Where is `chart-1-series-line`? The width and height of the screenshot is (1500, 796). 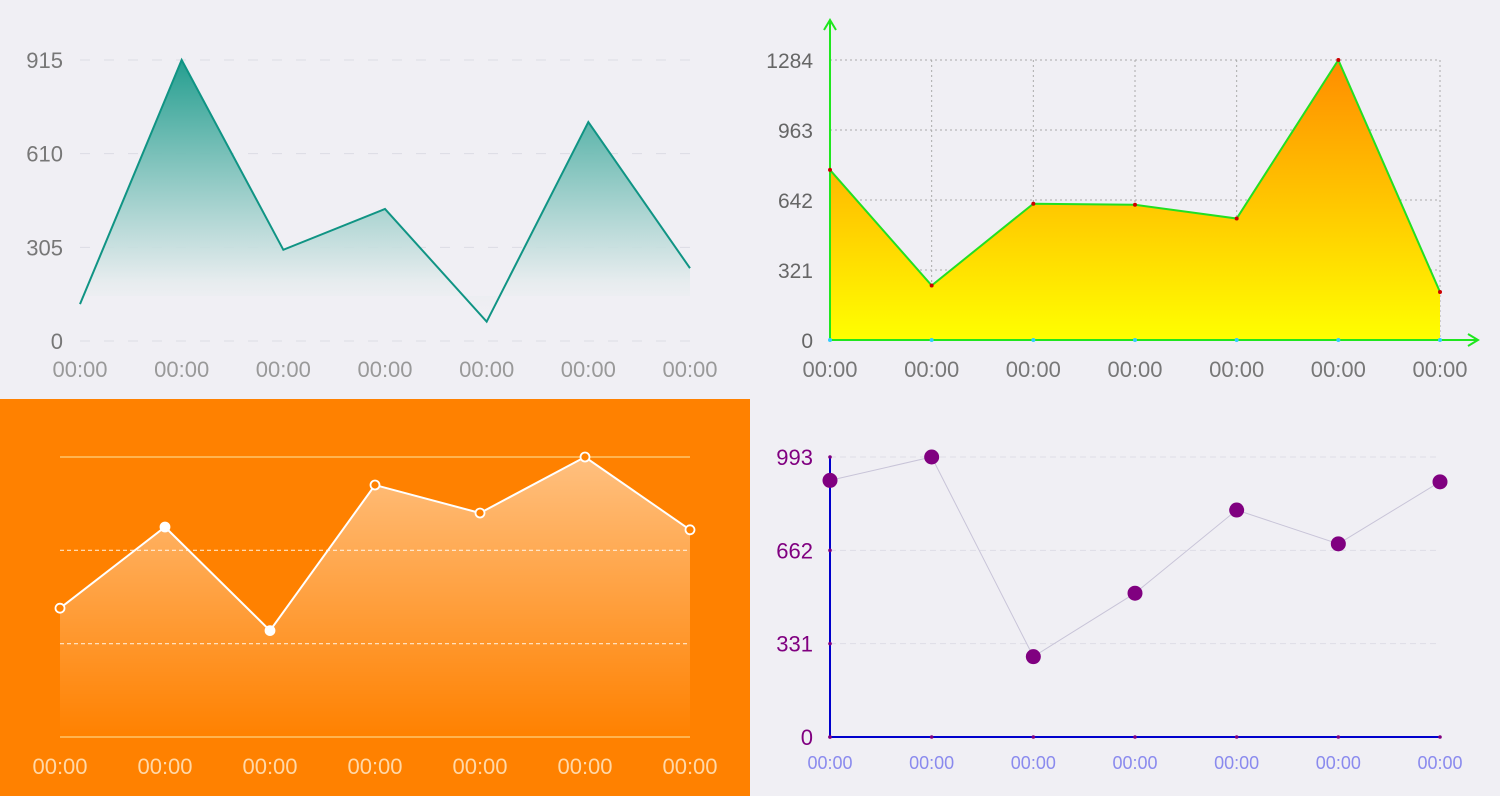 chart-1-series-line is located at coordinates (385, 190).